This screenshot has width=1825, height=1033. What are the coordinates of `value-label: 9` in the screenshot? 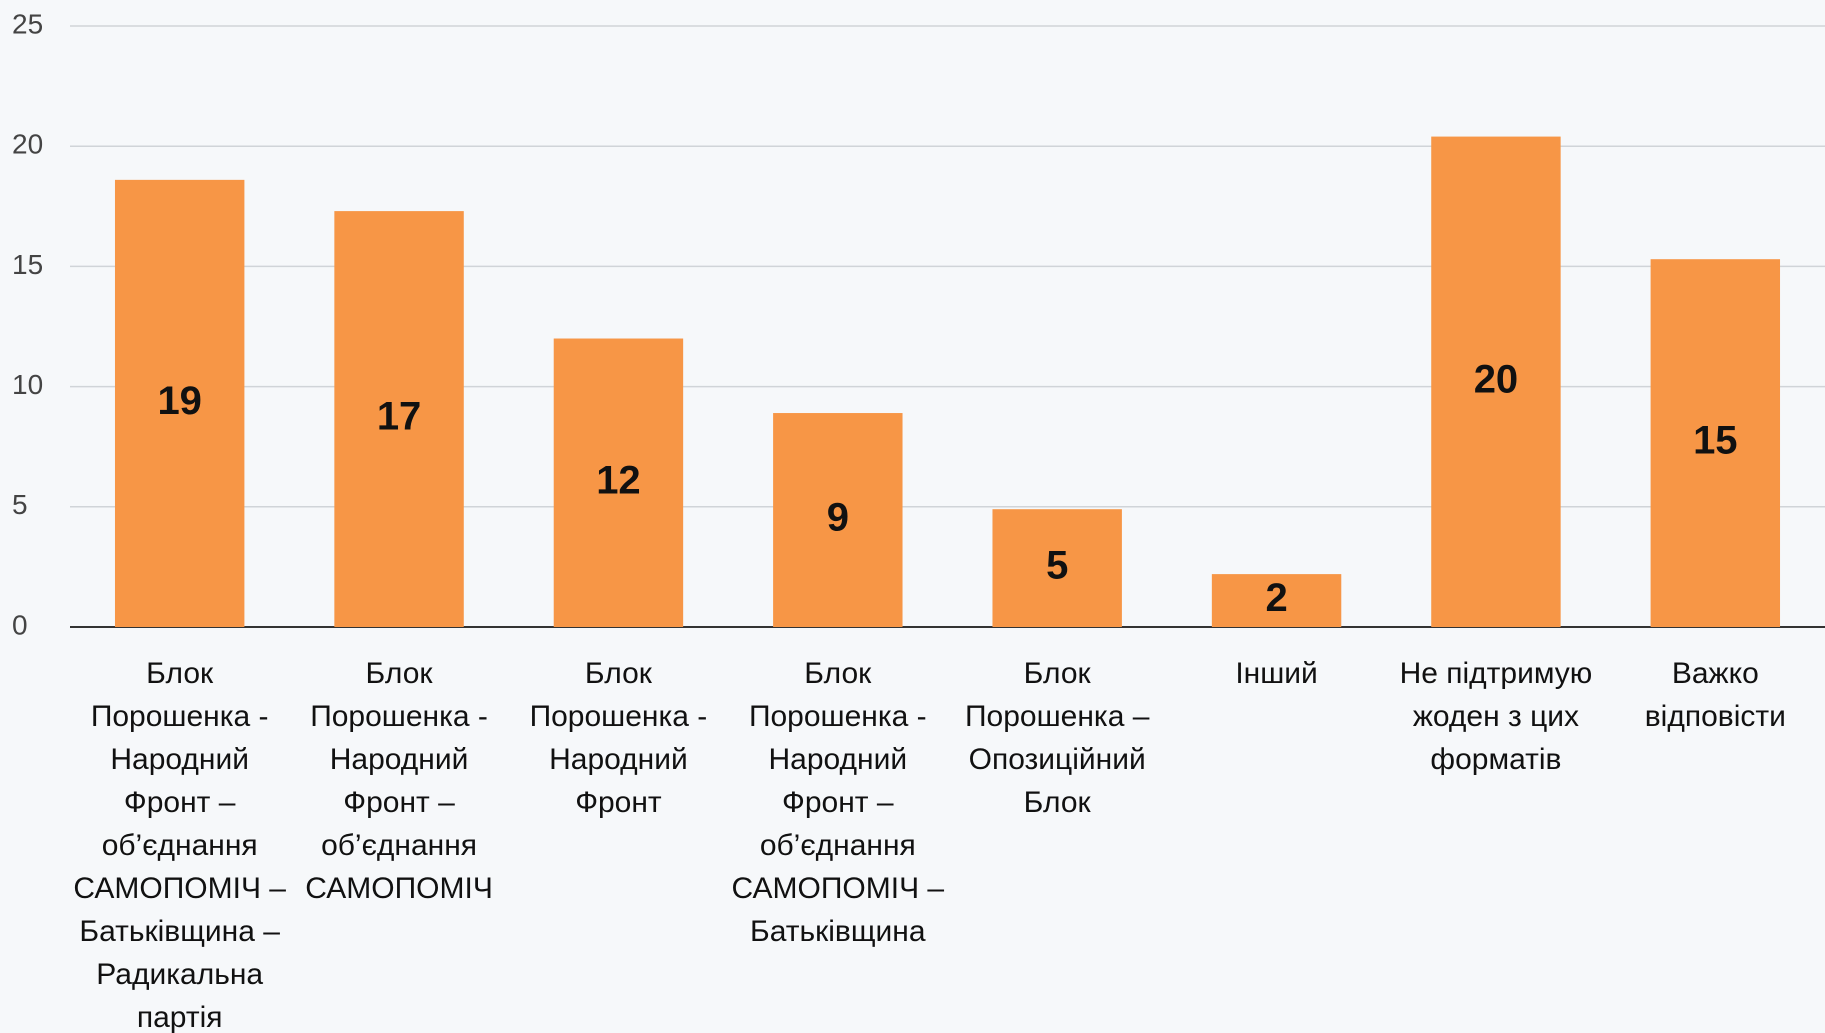 It's located at (838, 518).